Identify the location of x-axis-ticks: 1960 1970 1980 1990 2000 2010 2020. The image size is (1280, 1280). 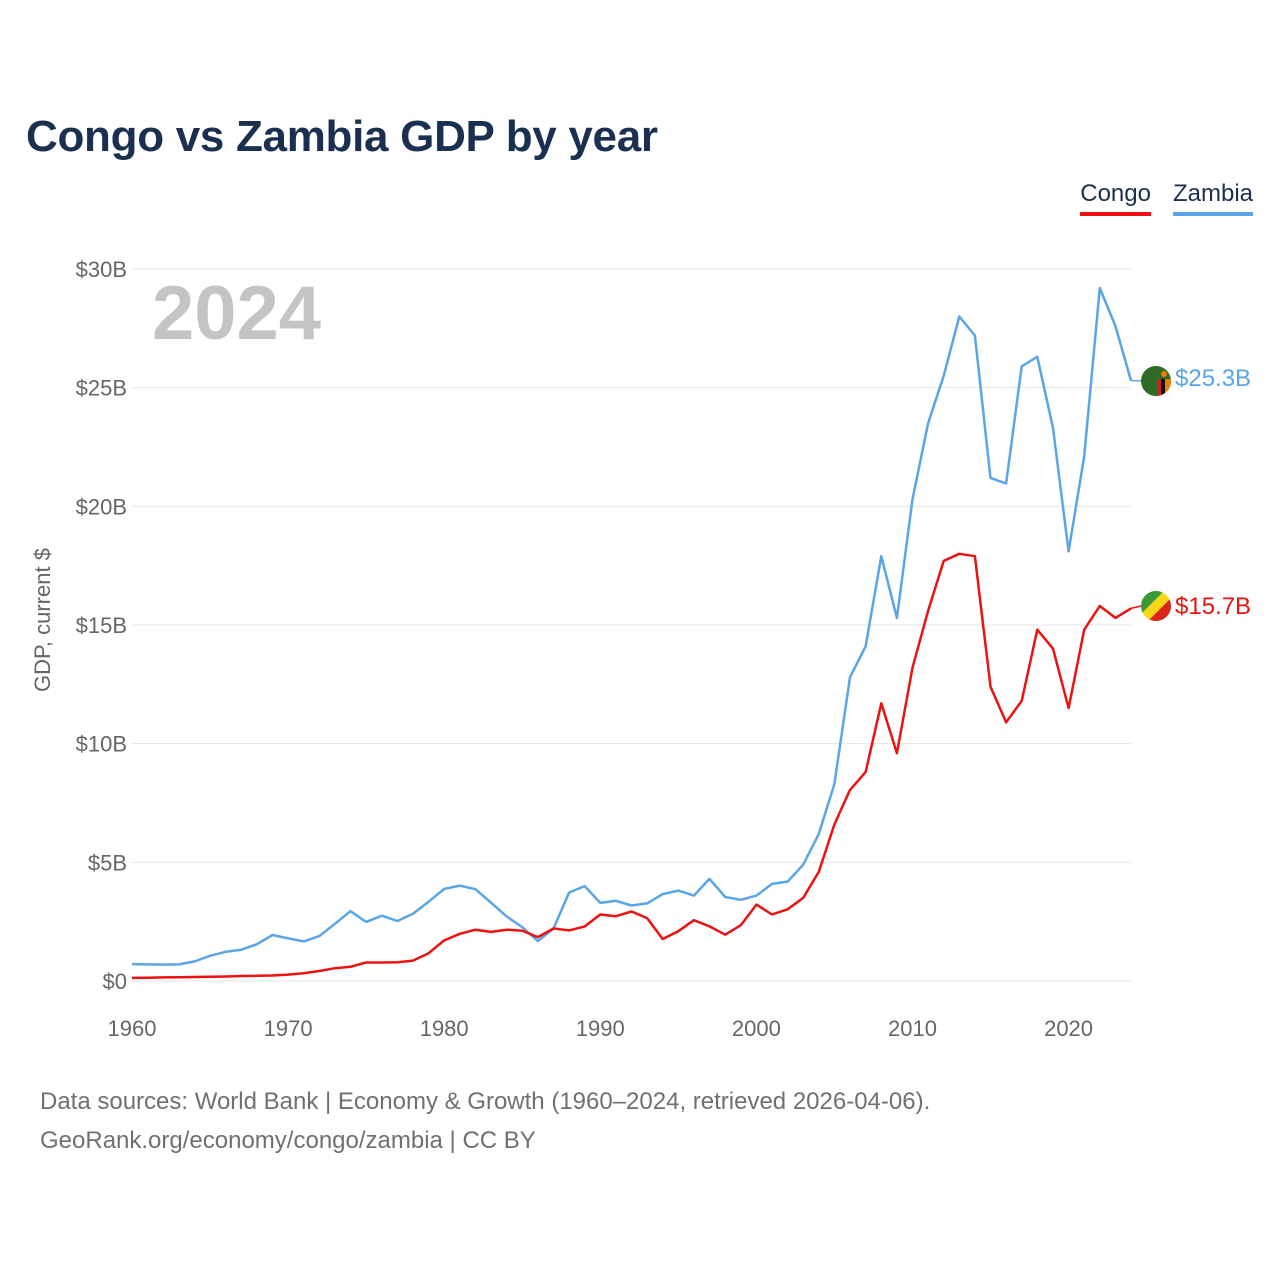
(601, 1028).